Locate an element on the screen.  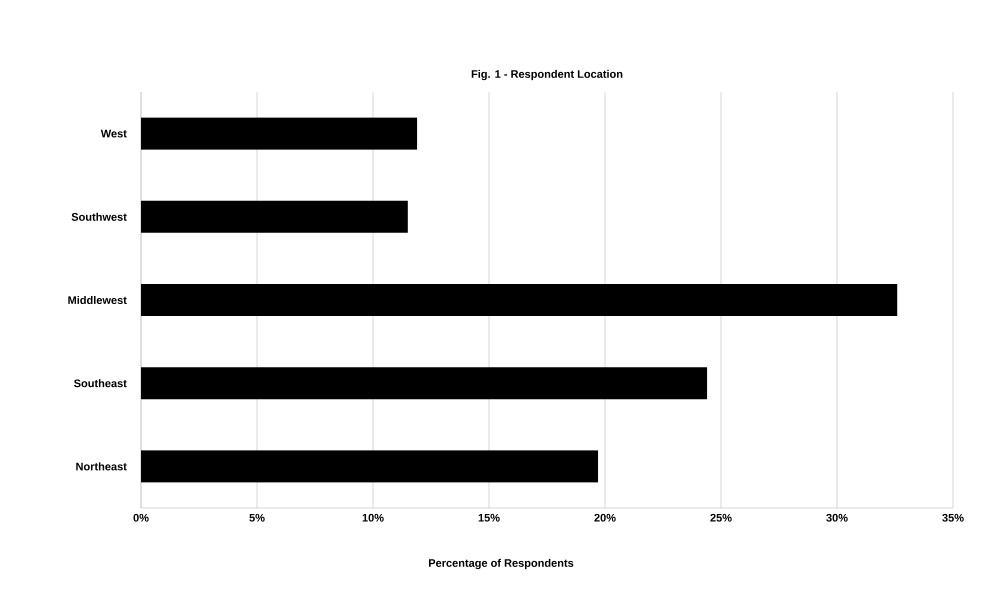
x-tick-label: 5% is located at coordinates (257, 518).